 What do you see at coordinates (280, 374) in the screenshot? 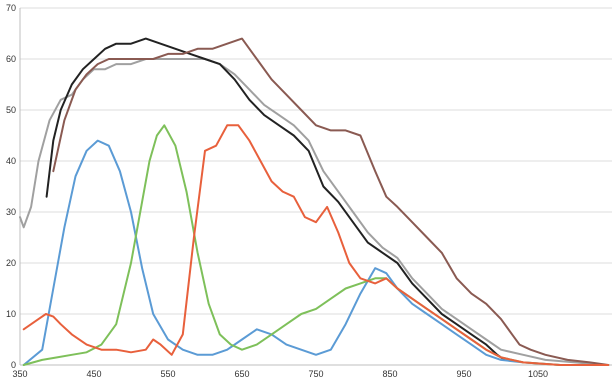
I see `x-tick-labels: 350 450 550 650 750 850 950 1050` at bounding box center [280, 374].